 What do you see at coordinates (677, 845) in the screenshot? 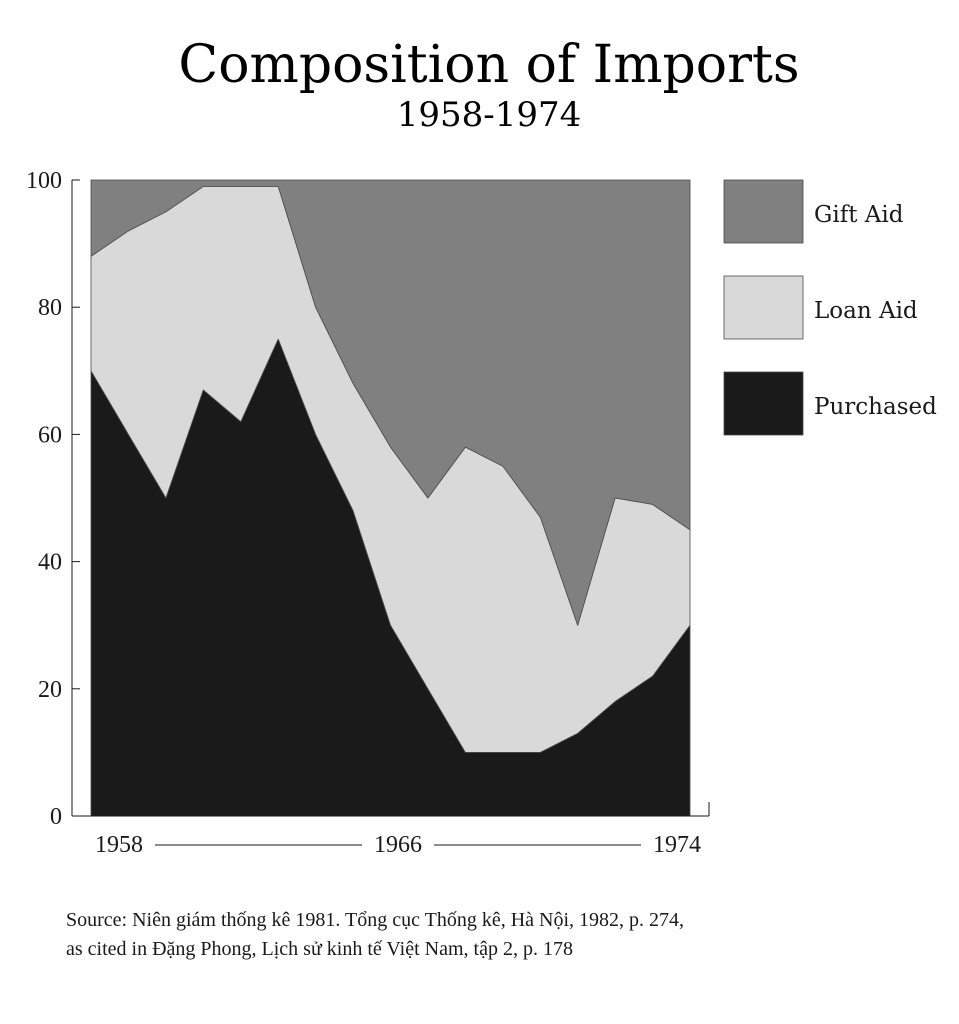
I see `x-tick-label-1974: 1974` at bounding box center [677, 845].